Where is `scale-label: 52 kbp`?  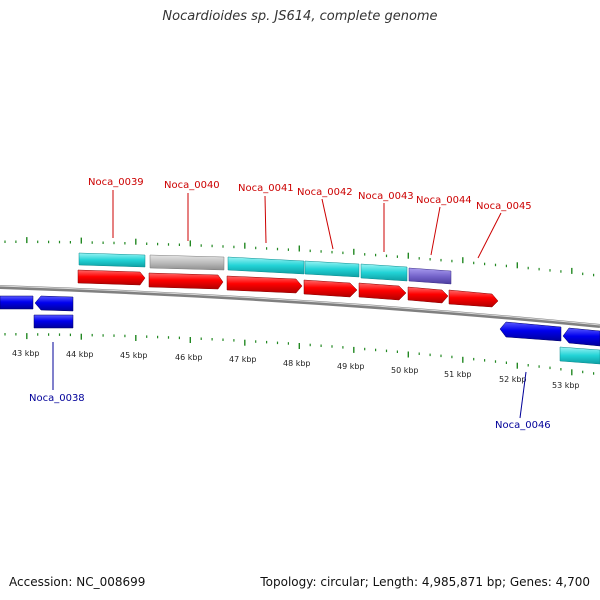
scale-label: 52 kbp is located at coordinates (513, 379).